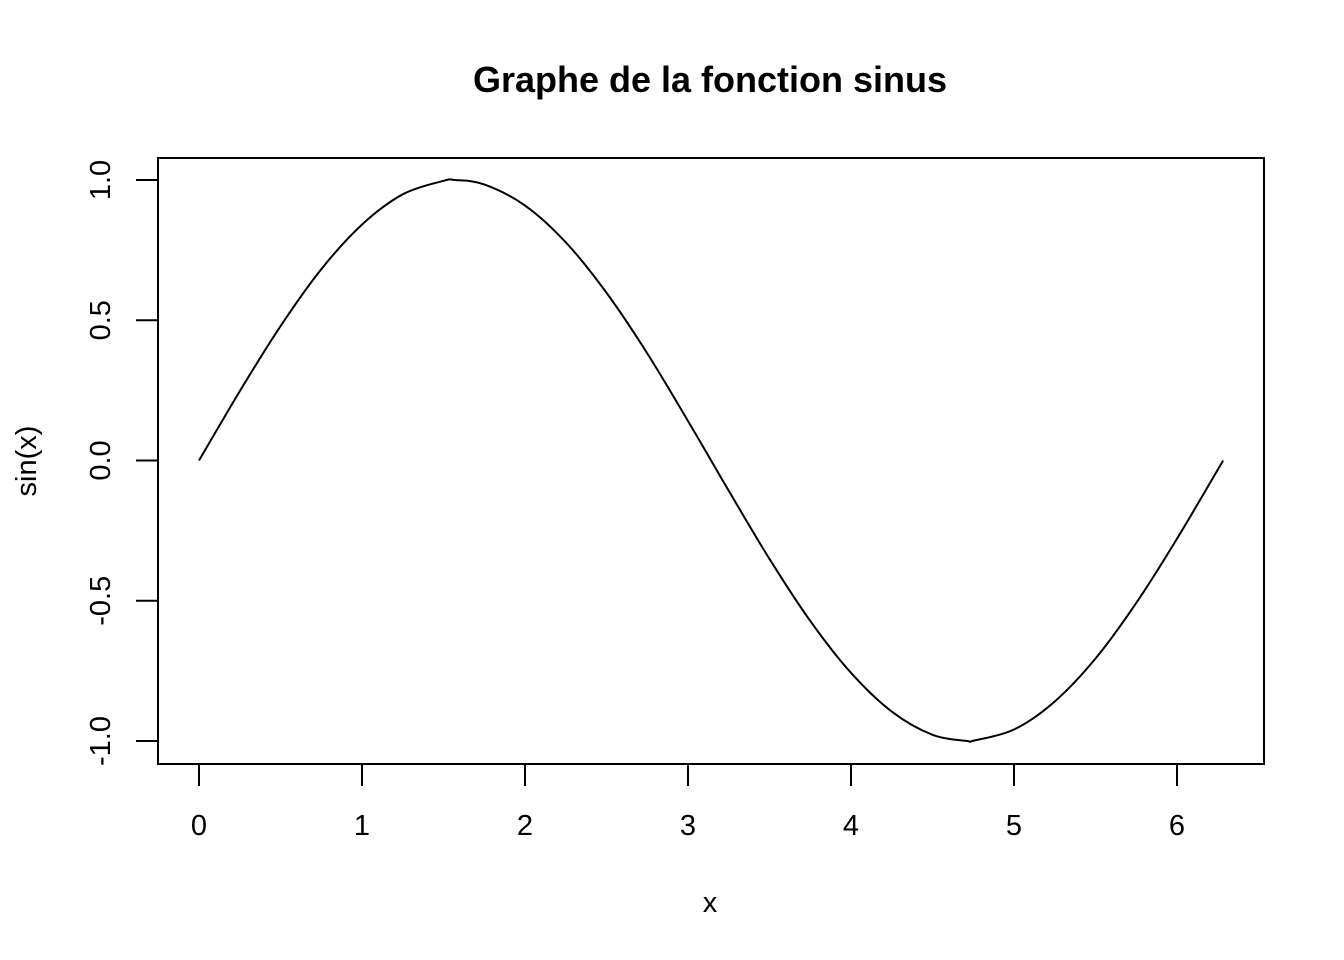 This screenshot has height=960, width=1344. I want to click on x-tick-label: 1, so click(362, 826).